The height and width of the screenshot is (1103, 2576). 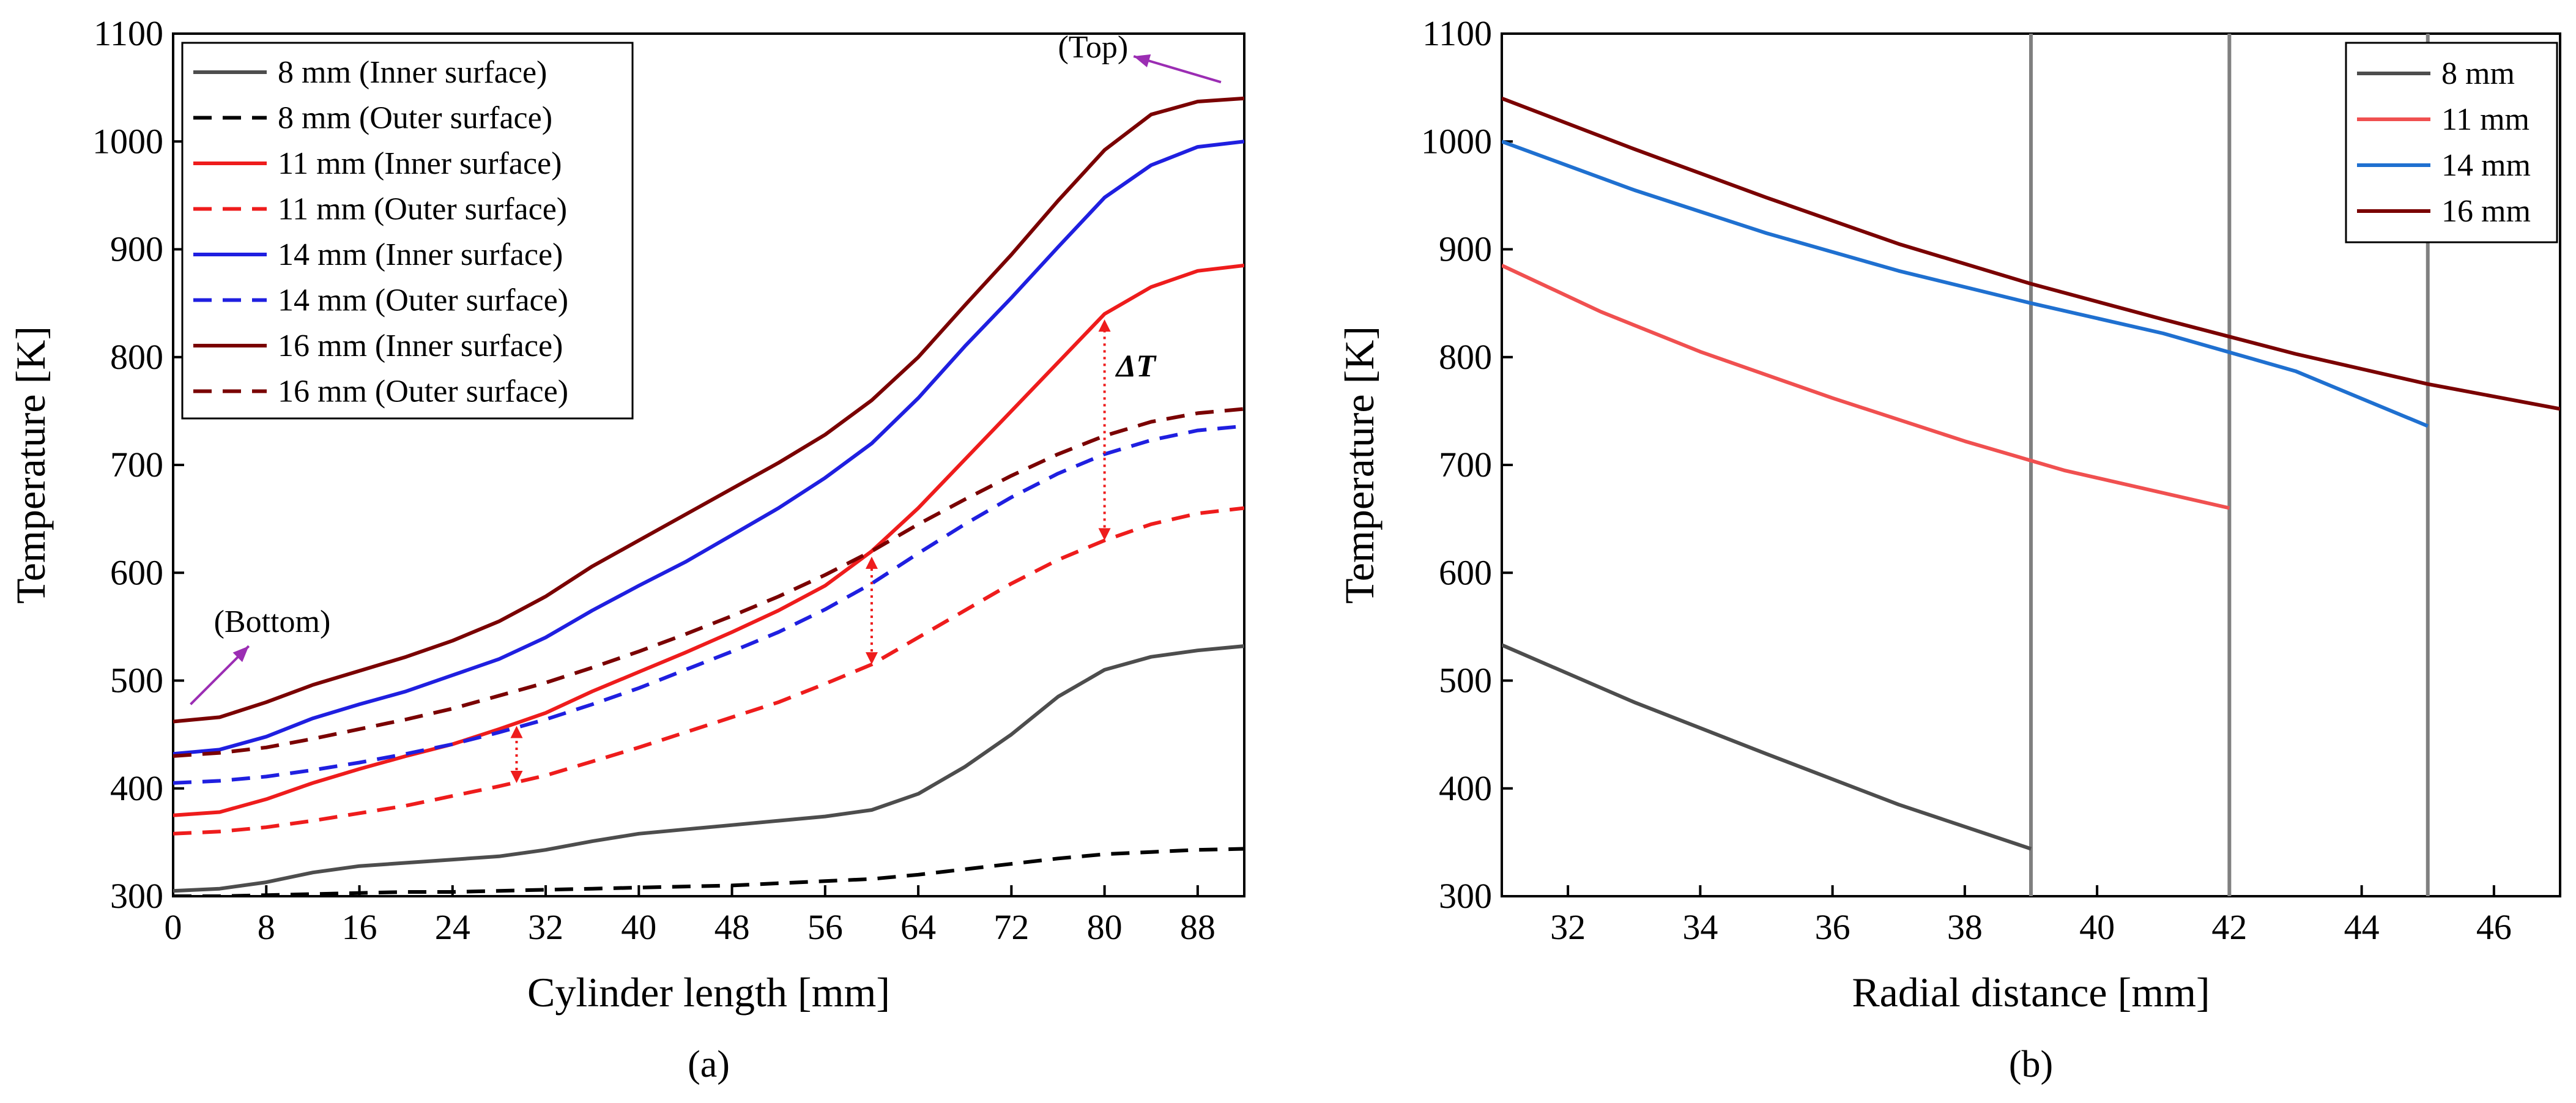 I want to click on legend-label-8-mm: 8 mm, so click(x=2478, y=73).